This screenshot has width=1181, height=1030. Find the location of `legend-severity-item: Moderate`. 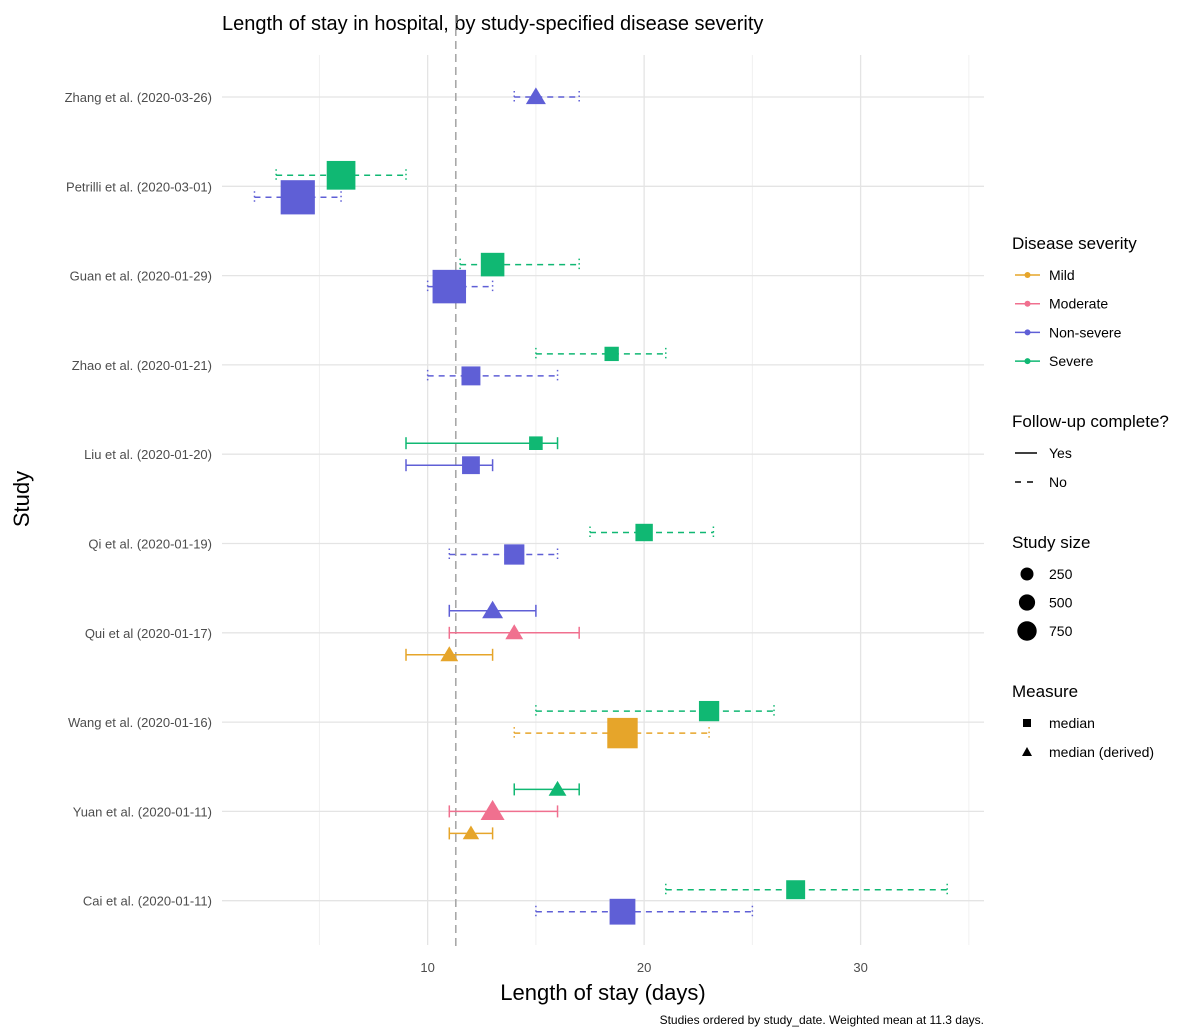

legend-severity-item: Moderate is located at coordinates (1061, 304).